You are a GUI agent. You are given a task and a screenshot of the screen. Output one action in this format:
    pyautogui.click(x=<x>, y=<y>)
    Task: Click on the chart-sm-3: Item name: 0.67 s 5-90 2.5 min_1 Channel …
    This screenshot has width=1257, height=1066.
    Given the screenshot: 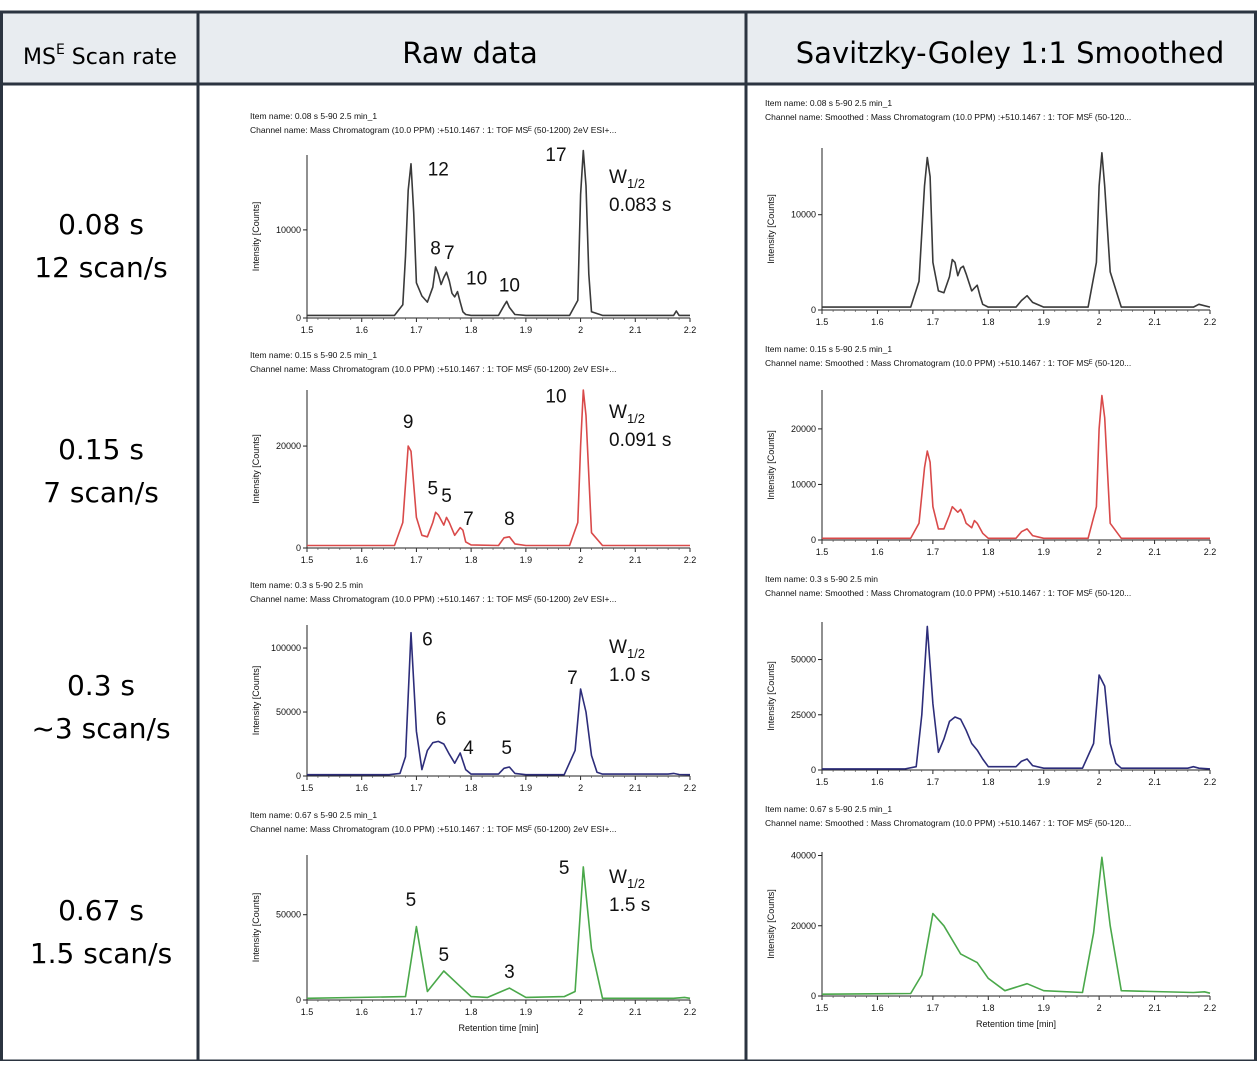 What is the action you would take?
    pyautogui.click(x=990, y=916)
    